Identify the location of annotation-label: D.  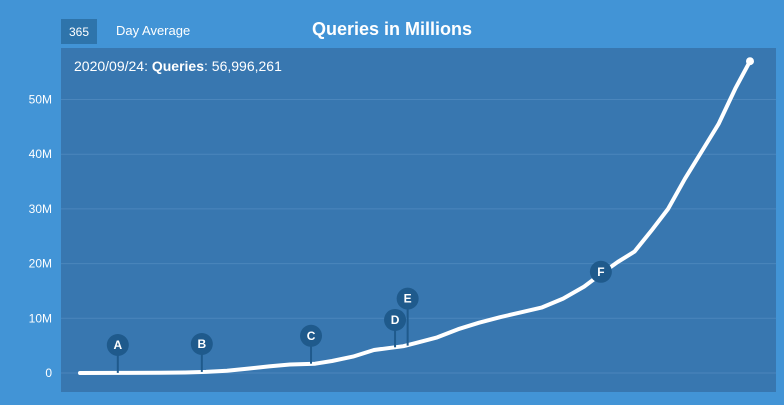
(395, 320).